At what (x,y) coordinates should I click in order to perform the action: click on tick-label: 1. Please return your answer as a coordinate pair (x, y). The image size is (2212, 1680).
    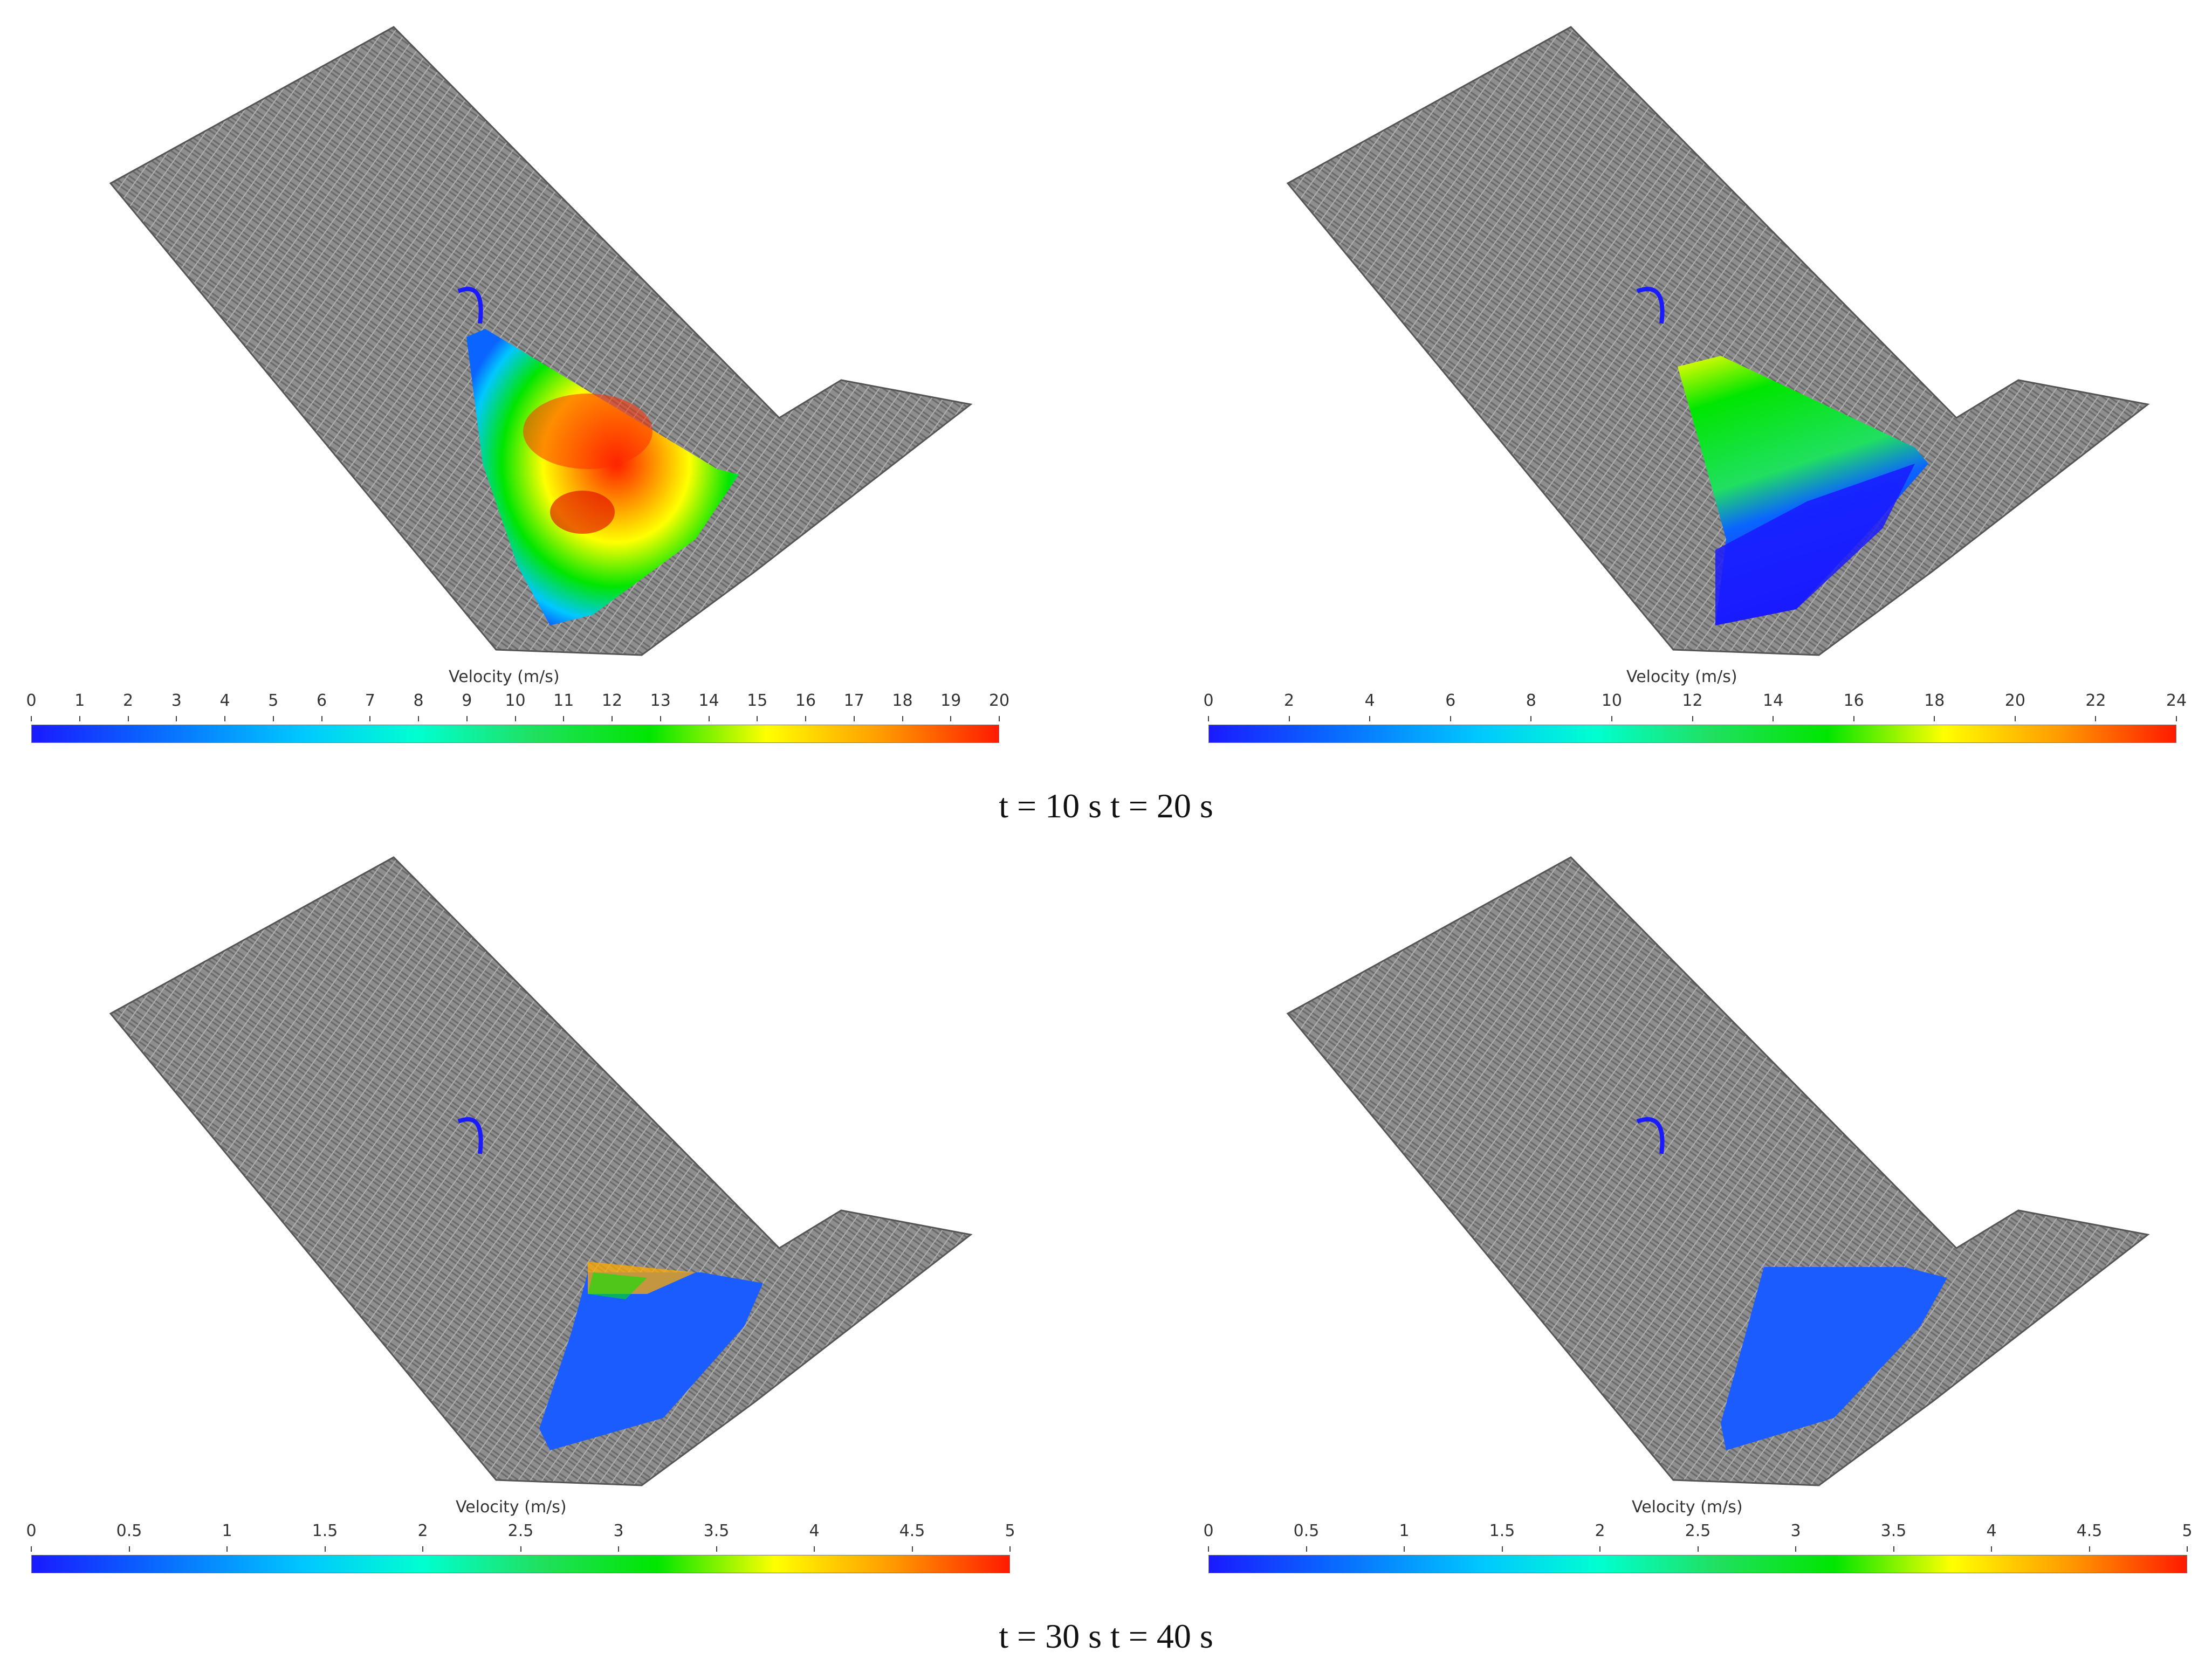
    Looking at the image, I should click on (79, 700).